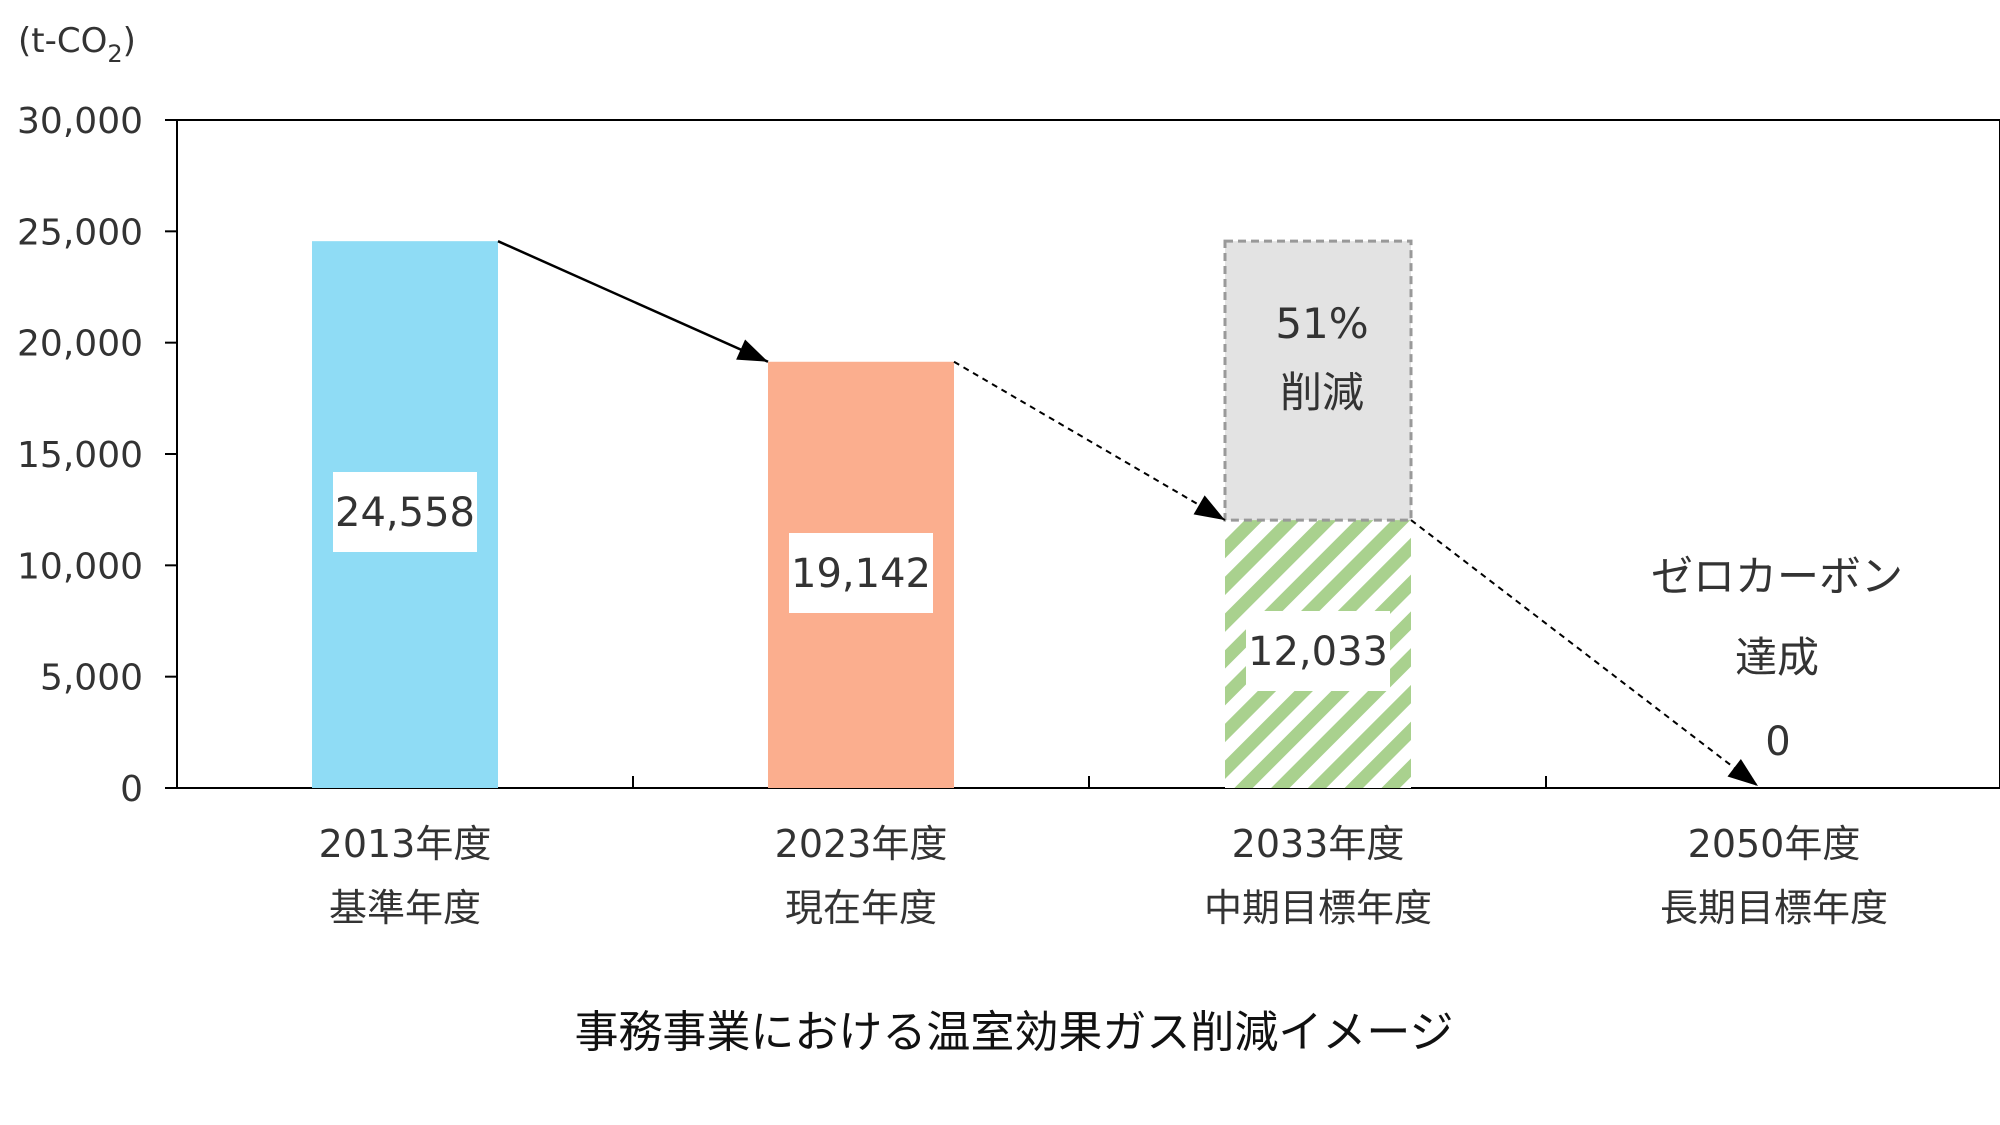 This screenshot has height=1125, width=2000. What do you see at coordinates (80, 566) in the screenshot?
I see `y-tick-label: 10,000` at bounding box center [80, 566].